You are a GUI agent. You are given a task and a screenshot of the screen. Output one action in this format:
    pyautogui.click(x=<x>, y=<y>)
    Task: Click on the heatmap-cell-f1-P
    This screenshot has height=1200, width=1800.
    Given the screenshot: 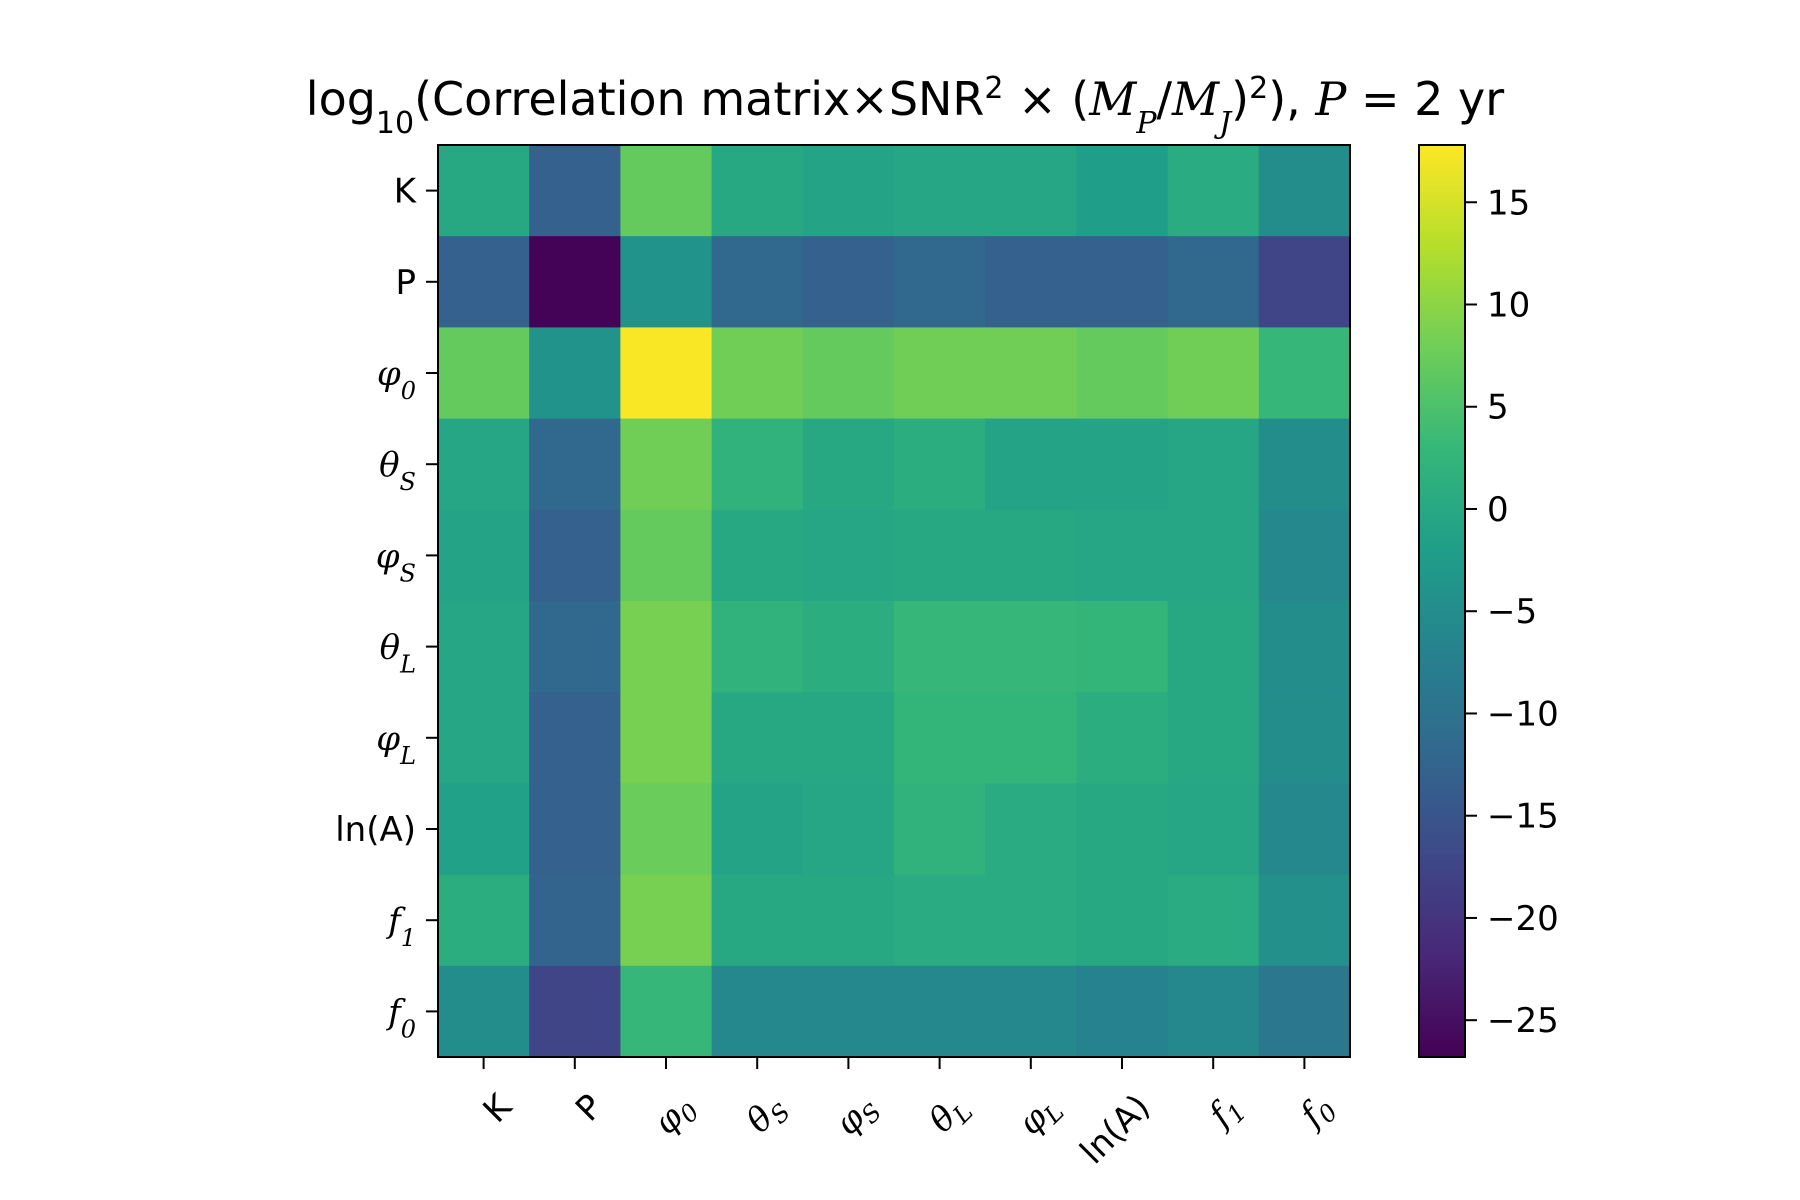 What is the action you would take?
    pyautogui.click(x=575, y=920)
    